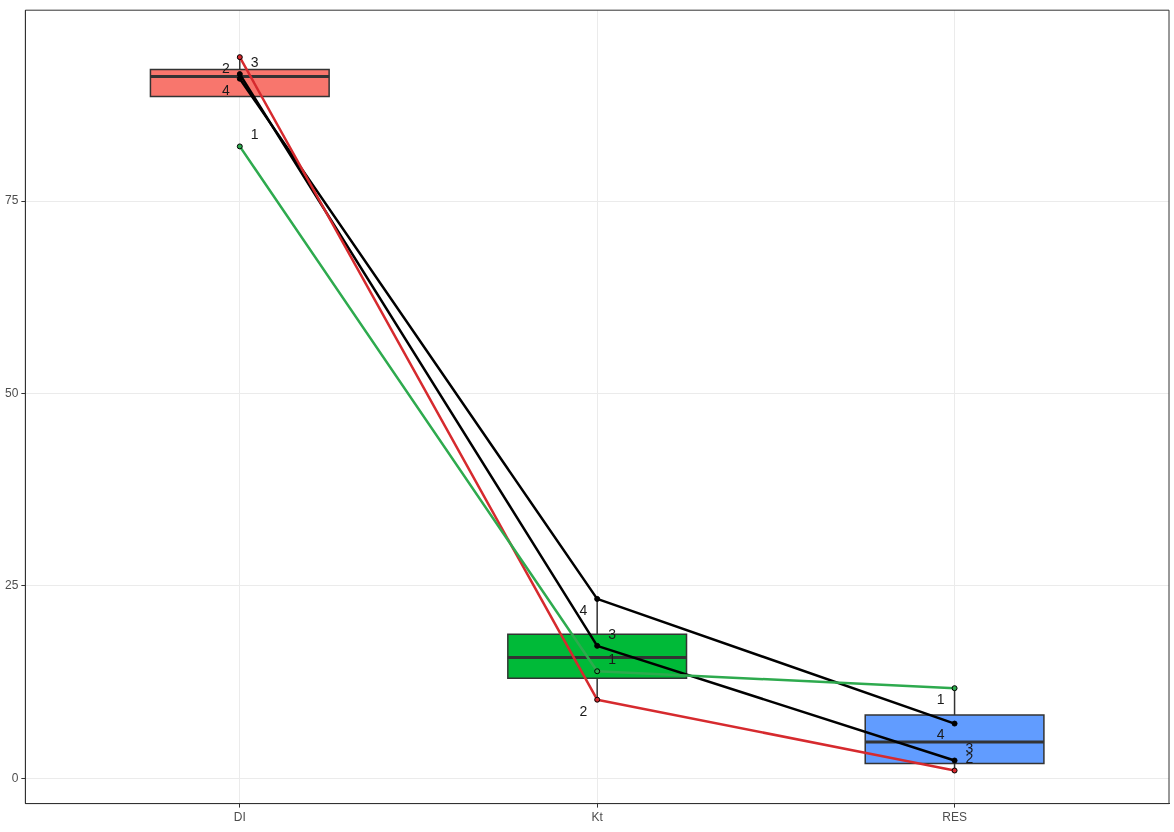 This screenshot has height=832, width=1174. I want to click on y-tick-label: 25, so click(11, 585).